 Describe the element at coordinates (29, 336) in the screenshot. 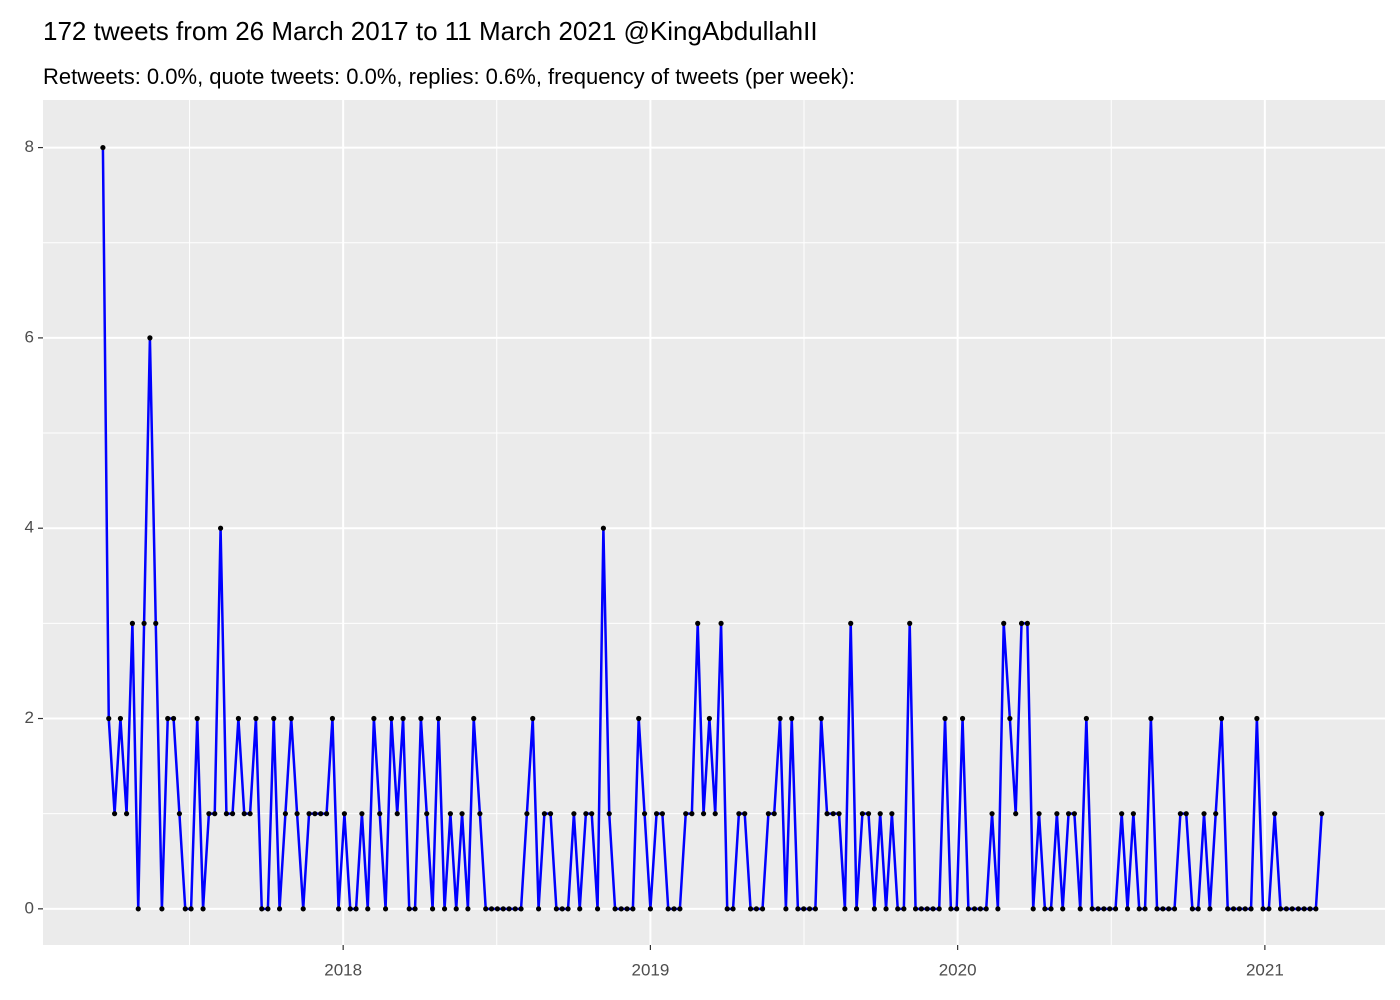

I see `y-tick-label: 6` at that location.